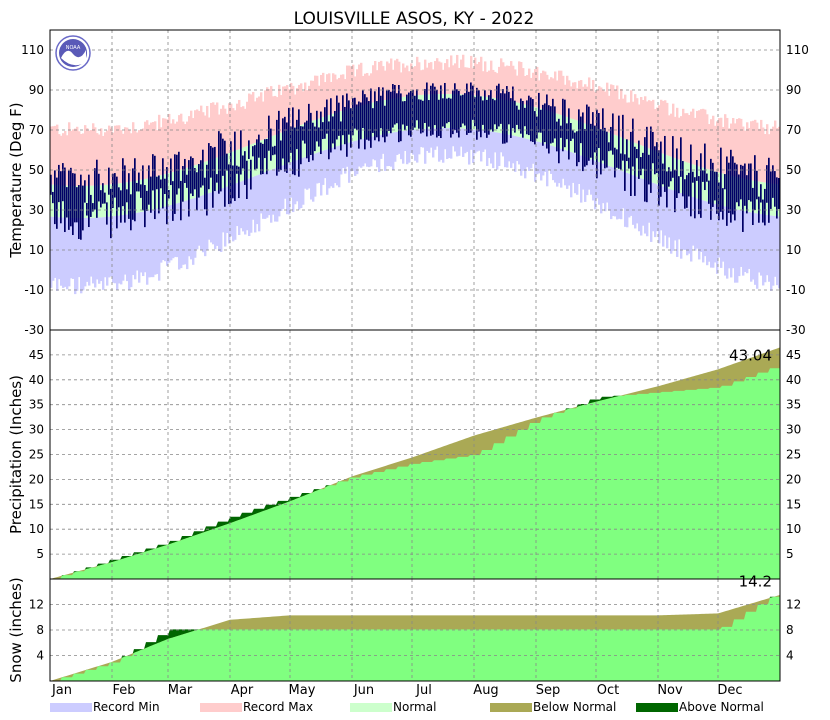 The image size is (830, 720). Describe the element at coordinates (511, 707) in the screenshot. I see `legend-swatch` at that location.